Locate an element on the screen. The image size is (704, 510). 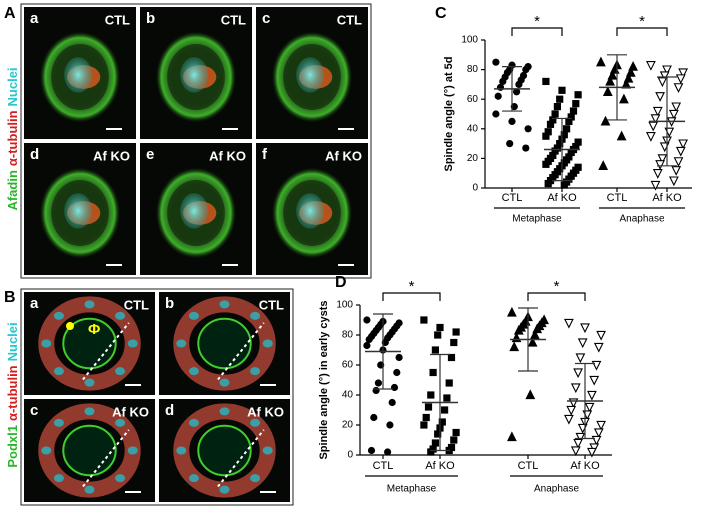
panel-label: A is located at coordinates (10, 13).